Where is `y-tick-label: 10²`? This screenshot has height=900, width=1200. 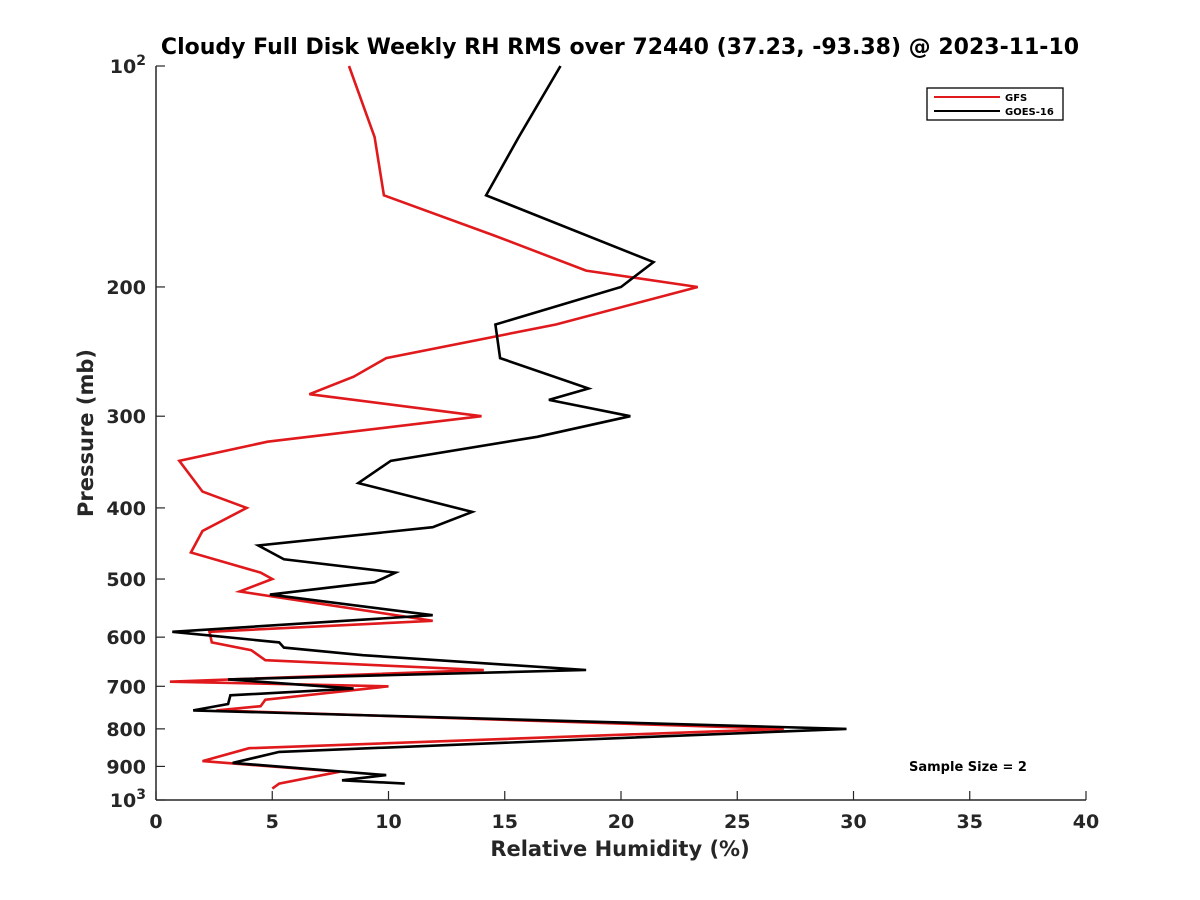 y-tick-label: 10² is located at coordinates (128, 65).